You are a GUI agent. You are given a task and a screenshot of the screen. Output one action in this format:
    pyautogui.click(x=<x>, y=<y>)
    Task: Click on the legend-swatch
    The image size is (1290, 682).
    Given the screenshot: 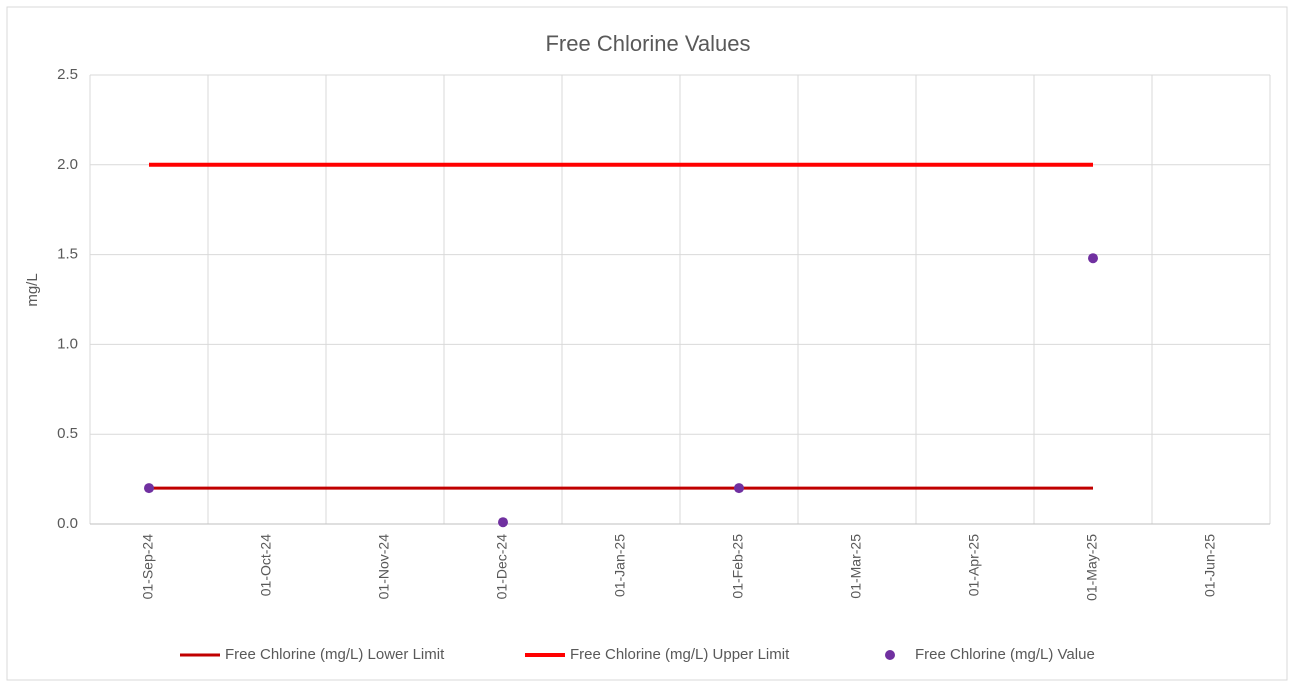 What is the action you would take?
    pyautogui.click(x=890, y=655)
    